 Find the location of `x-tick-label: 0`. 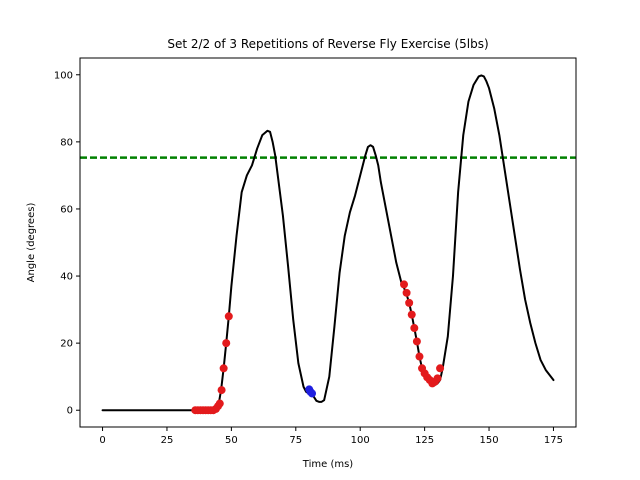

x-tick-label: 0 is located at coordinates (102, 440).